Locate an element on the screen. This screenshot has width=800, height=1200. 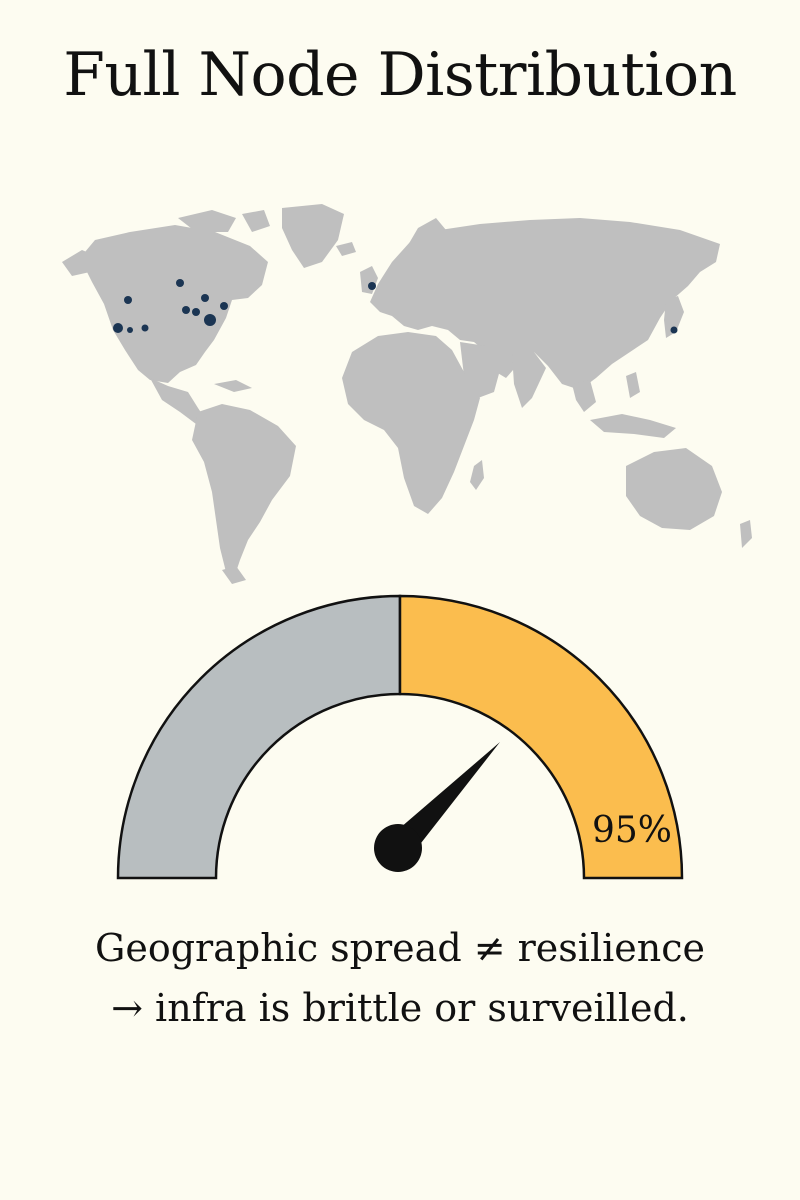
page-title: Full Node Distribution is located at coordinates (400, 75).